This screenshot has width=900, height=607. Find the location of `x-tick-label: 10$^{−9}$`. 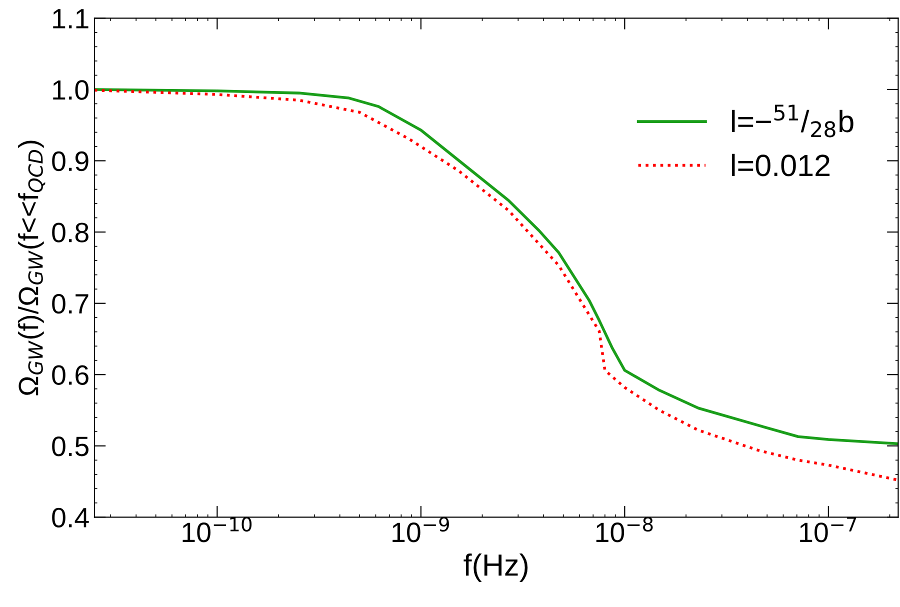

x-tick-label: 10$^{−9}$ is located at coordinates (420, 529).